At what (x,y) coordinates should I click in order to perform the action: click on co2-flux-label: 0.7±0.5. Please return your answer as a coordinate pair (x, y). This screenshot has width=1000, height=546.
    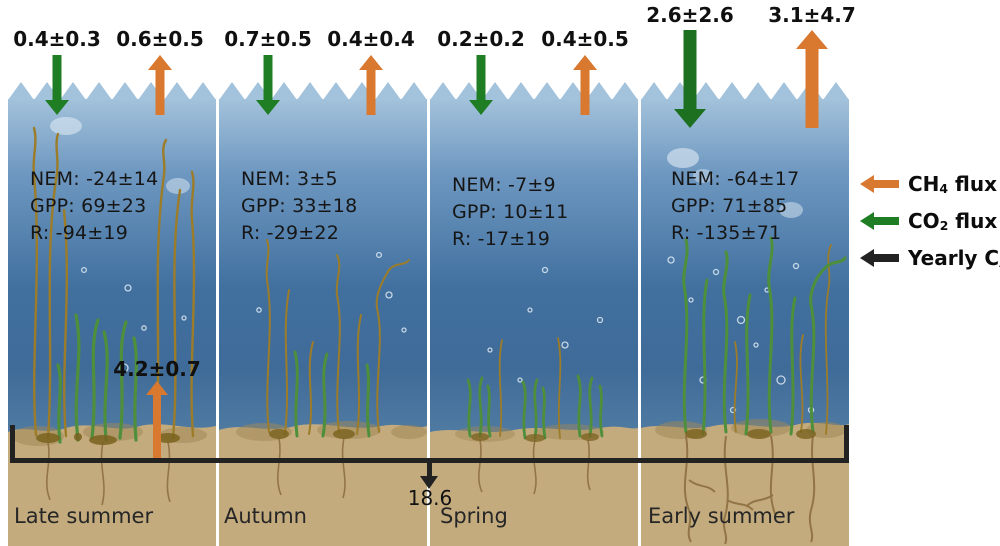
    Looking at the image, I should click on (268, 39).